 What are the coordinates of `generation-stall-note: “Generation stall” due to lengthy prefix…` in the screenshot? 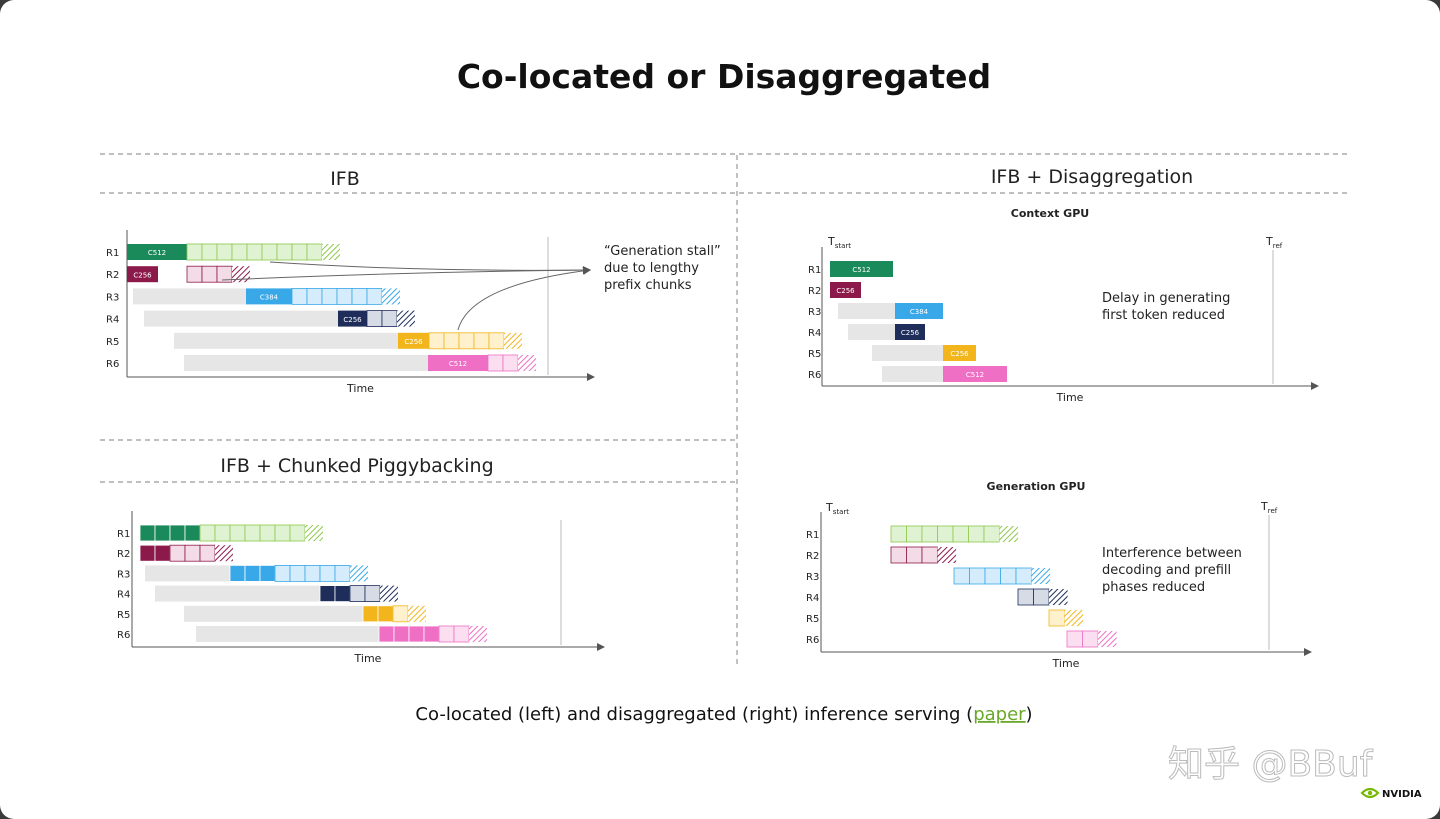 It's located at (664, 268).